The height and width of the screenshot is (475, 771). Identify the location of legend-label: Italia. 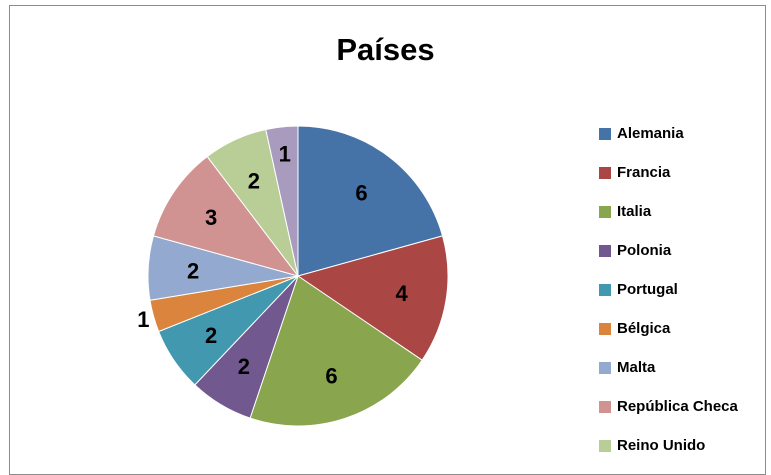
(634, 211).